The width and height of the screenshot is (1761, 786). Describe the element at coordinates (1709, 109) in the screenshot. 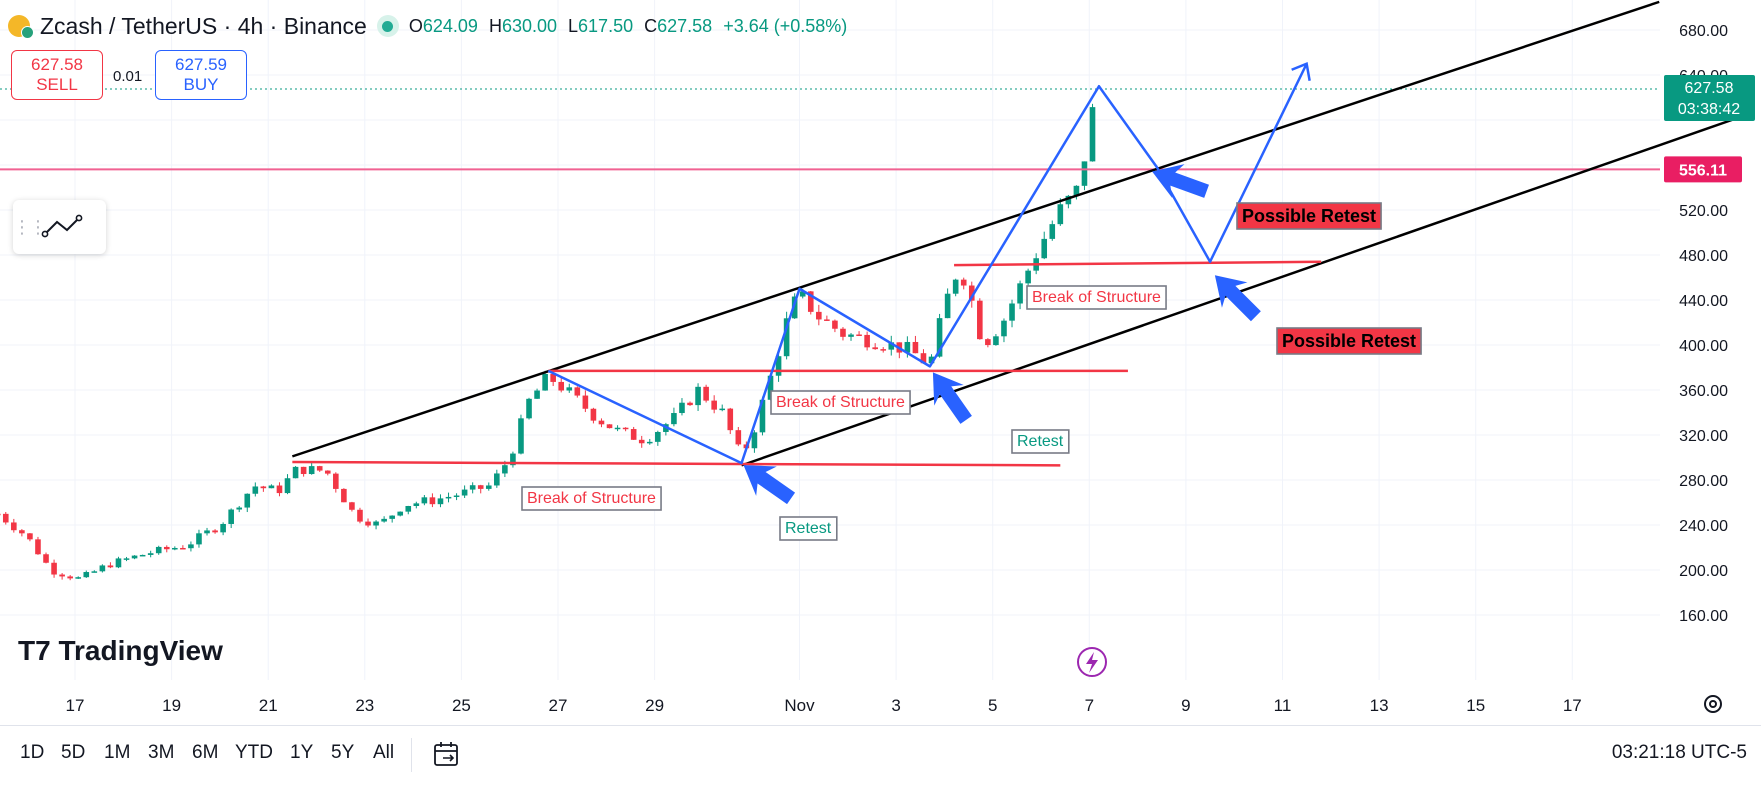

I see `bar-countdown: 03:38:42` at that location.